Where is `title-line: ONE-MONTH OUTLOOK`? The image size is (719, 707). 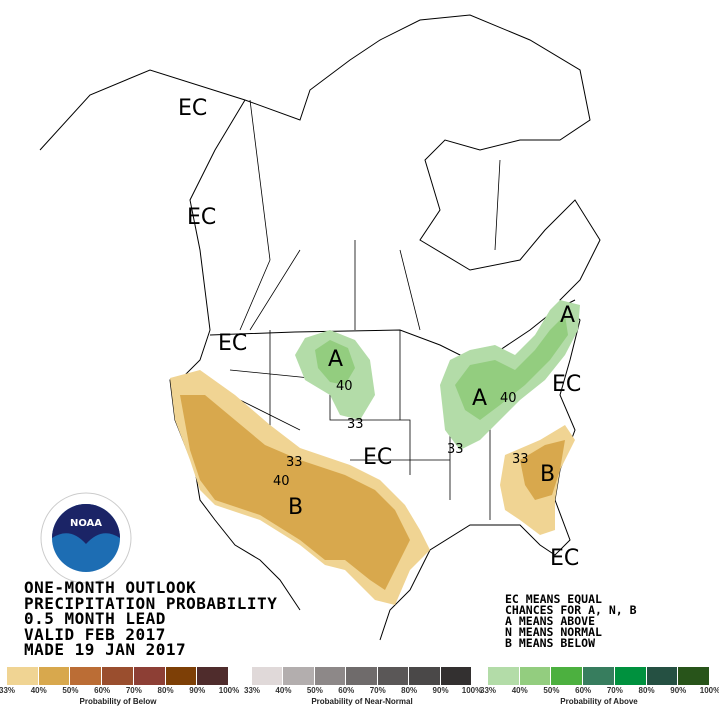
title-line: ONE-MONTH OUTLOOK is located at coordinates (110, 587).